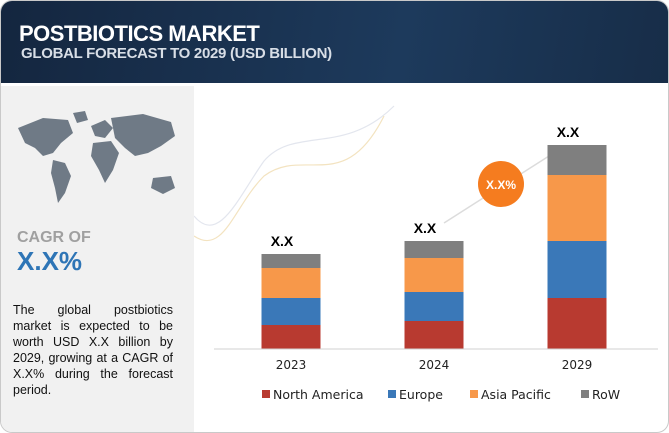 This screenshot has width=669, height=433. I want to click on x-tick-label: 2023, so click(291, 365).